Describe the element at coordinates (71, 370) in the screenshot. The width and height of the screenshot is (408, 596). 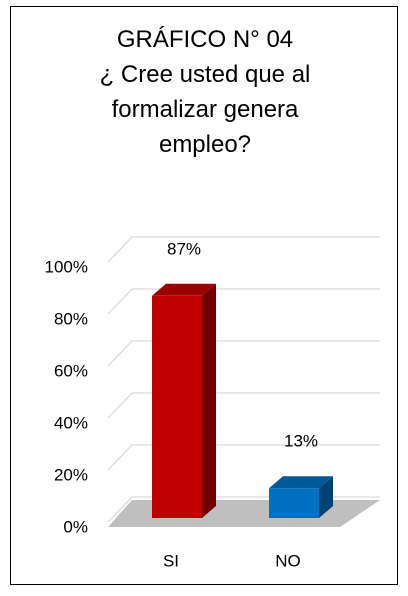
I see `y-tick-label: 60%` at that location.